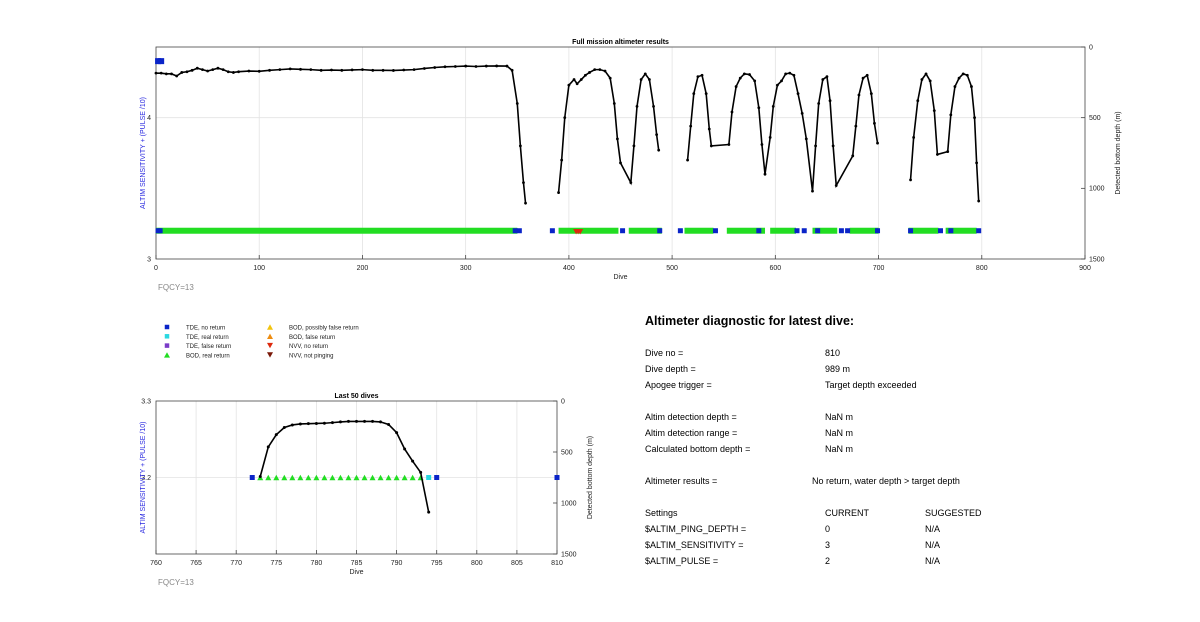 The height and width of the screenshot is (622, 1200). What do you see at coordinates (517, 563) in the screenshot?
I see `x-tick-label: 805` at bounding box center [517, 563].